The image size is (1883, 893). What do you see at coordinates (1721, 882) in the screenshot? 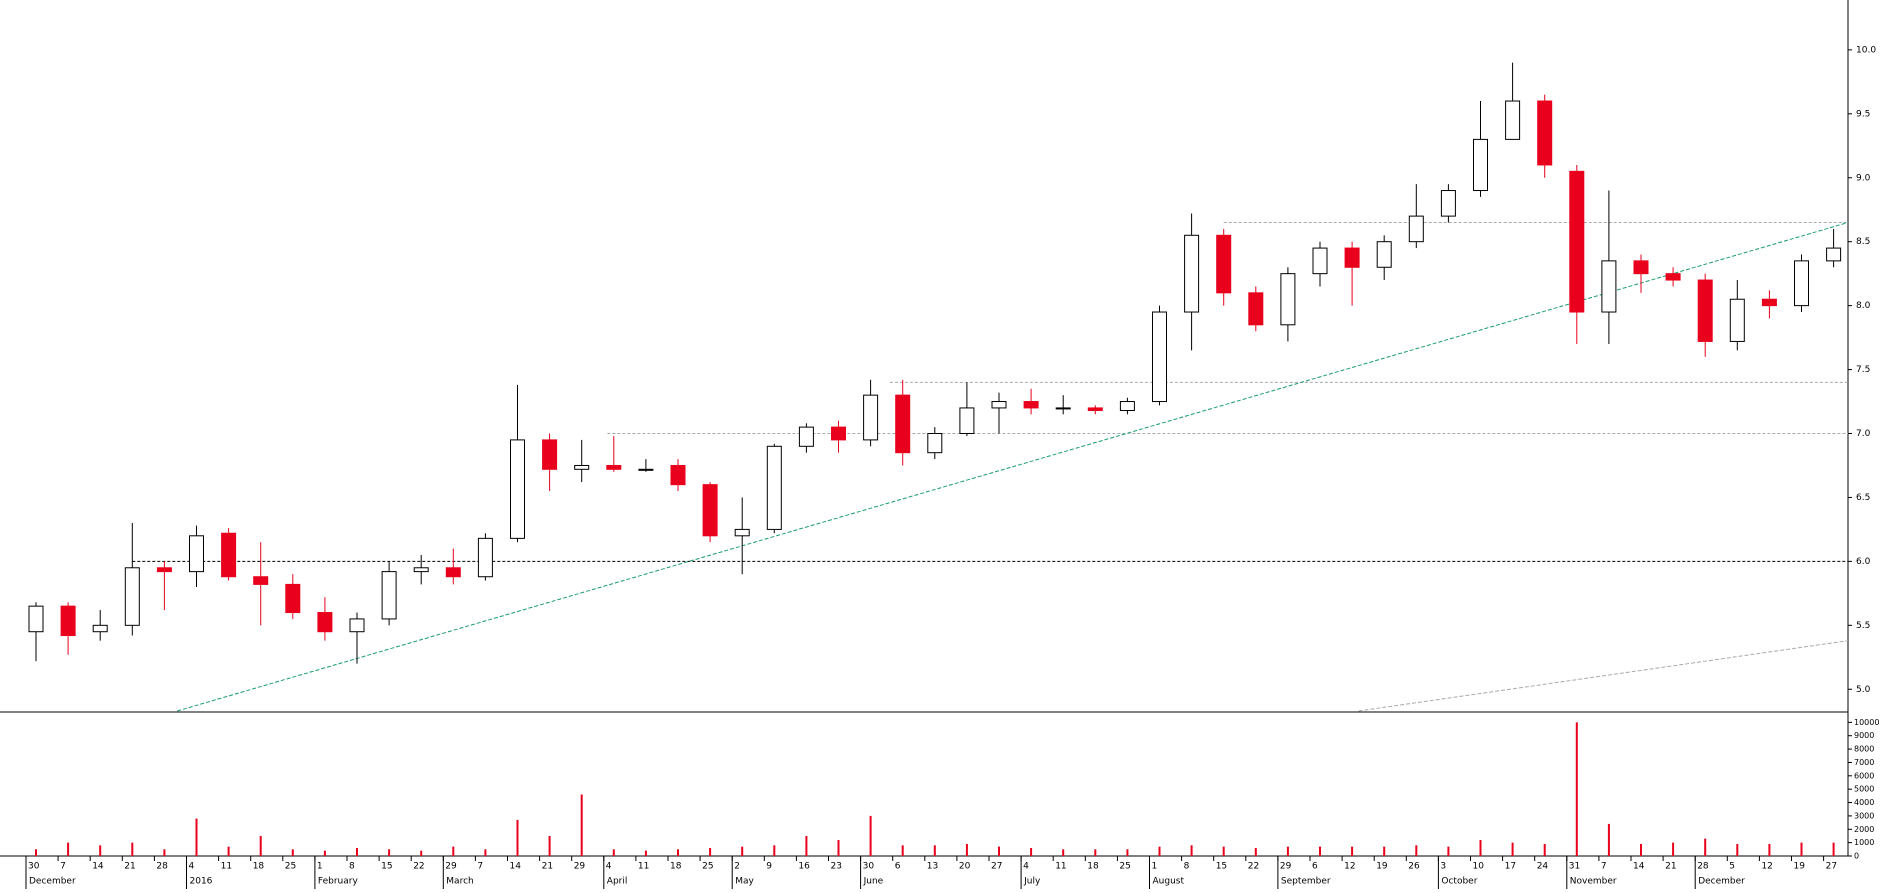
I see `month-label: December` at bounding box center [1721, 882].